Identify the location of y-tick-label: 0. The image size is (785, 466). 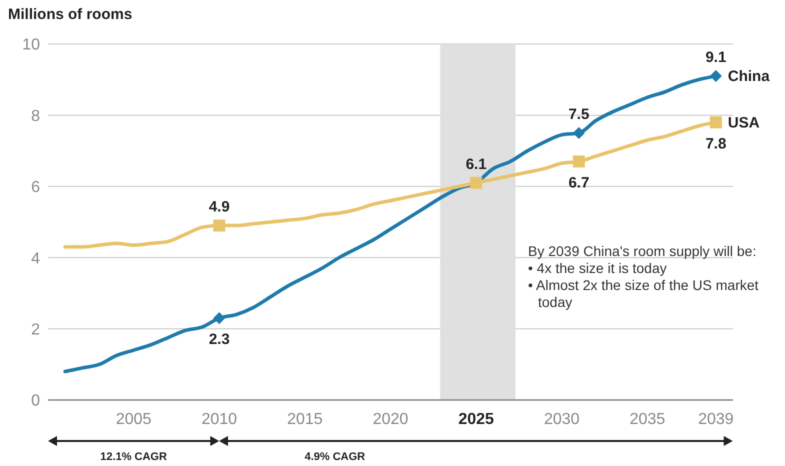
(35, 401).